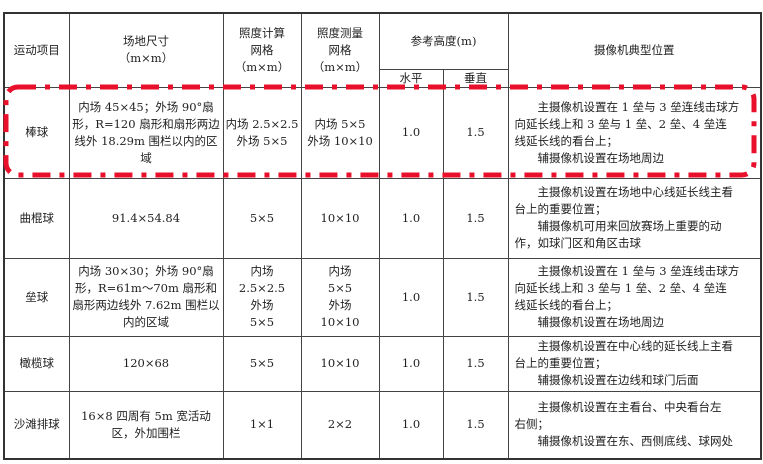  I want to click on calc-grid-cell: 1×1, so click(262, 425).